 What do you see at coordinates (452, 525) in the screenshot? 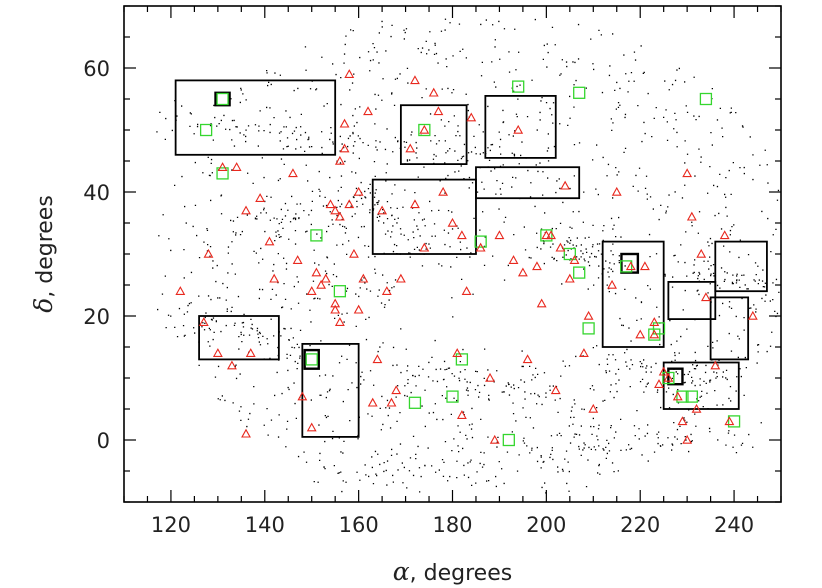
I see `x-tick-labels: 120 140 160 180 200 220 240` at bounding box center [452, 525].